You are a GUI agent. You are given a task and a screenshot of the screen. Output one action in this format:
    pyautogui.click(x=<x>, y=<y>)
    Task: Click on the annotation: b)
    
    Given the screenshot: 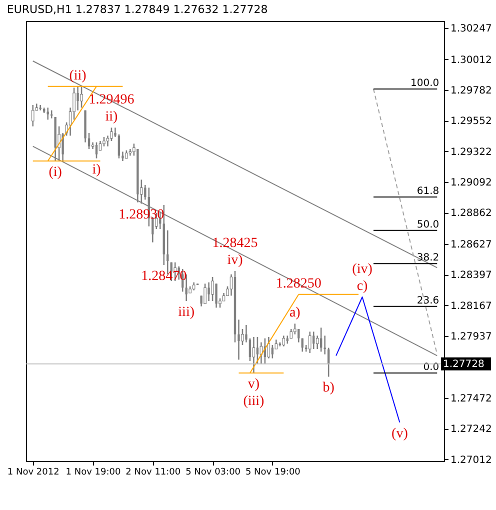 What is the action you would take?
    pyautogui.click(x=328, y=388)
    